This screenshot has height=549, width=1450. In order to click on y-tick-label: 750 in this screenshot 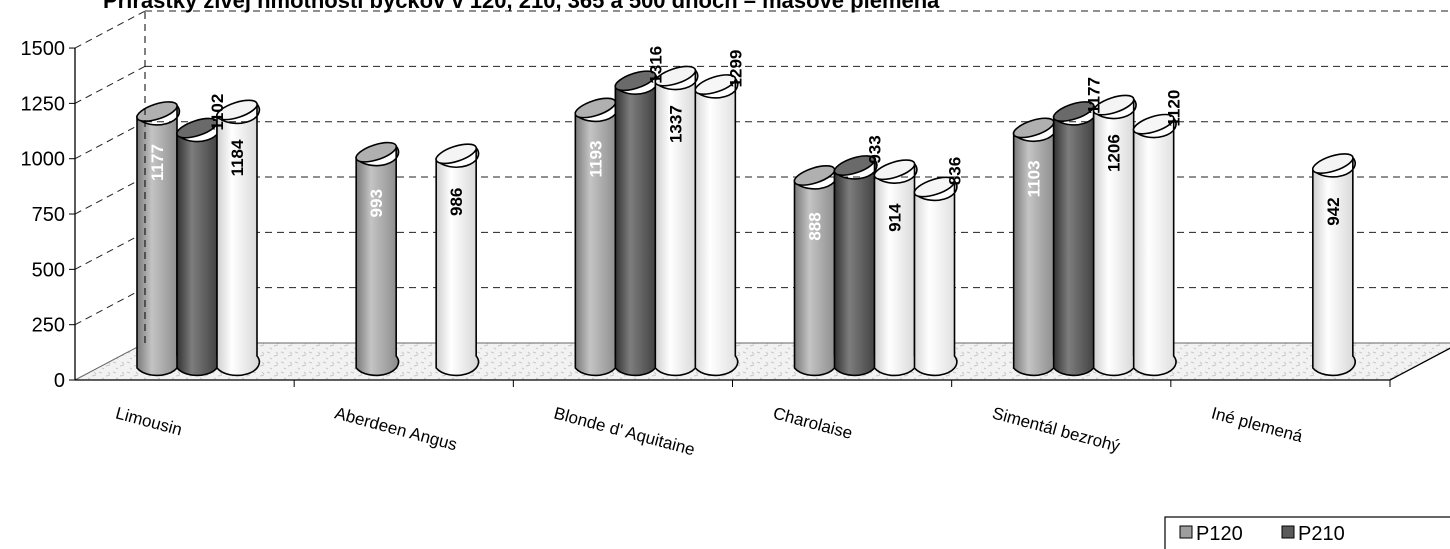, I will do `click(48, 215)`.